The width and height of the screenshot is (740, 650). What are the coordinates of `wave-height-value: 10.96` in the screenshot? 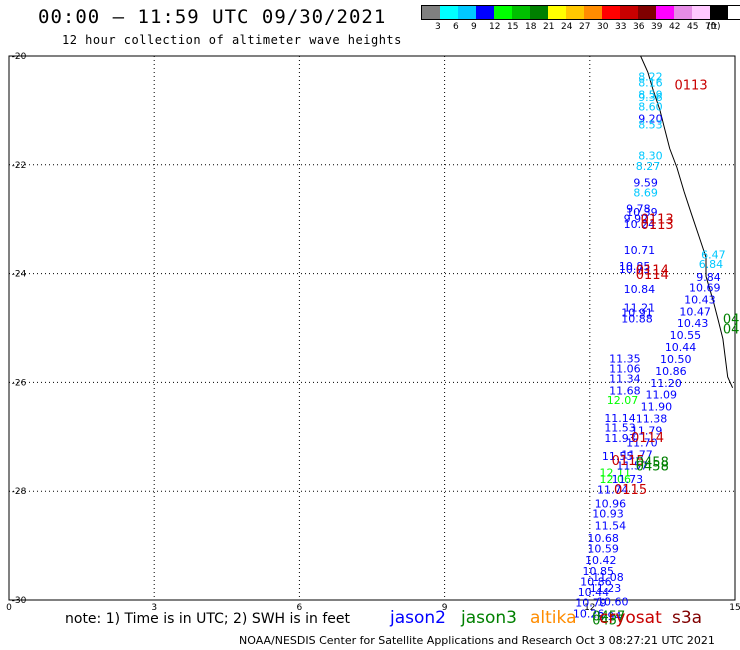 It's located at (611, 504).